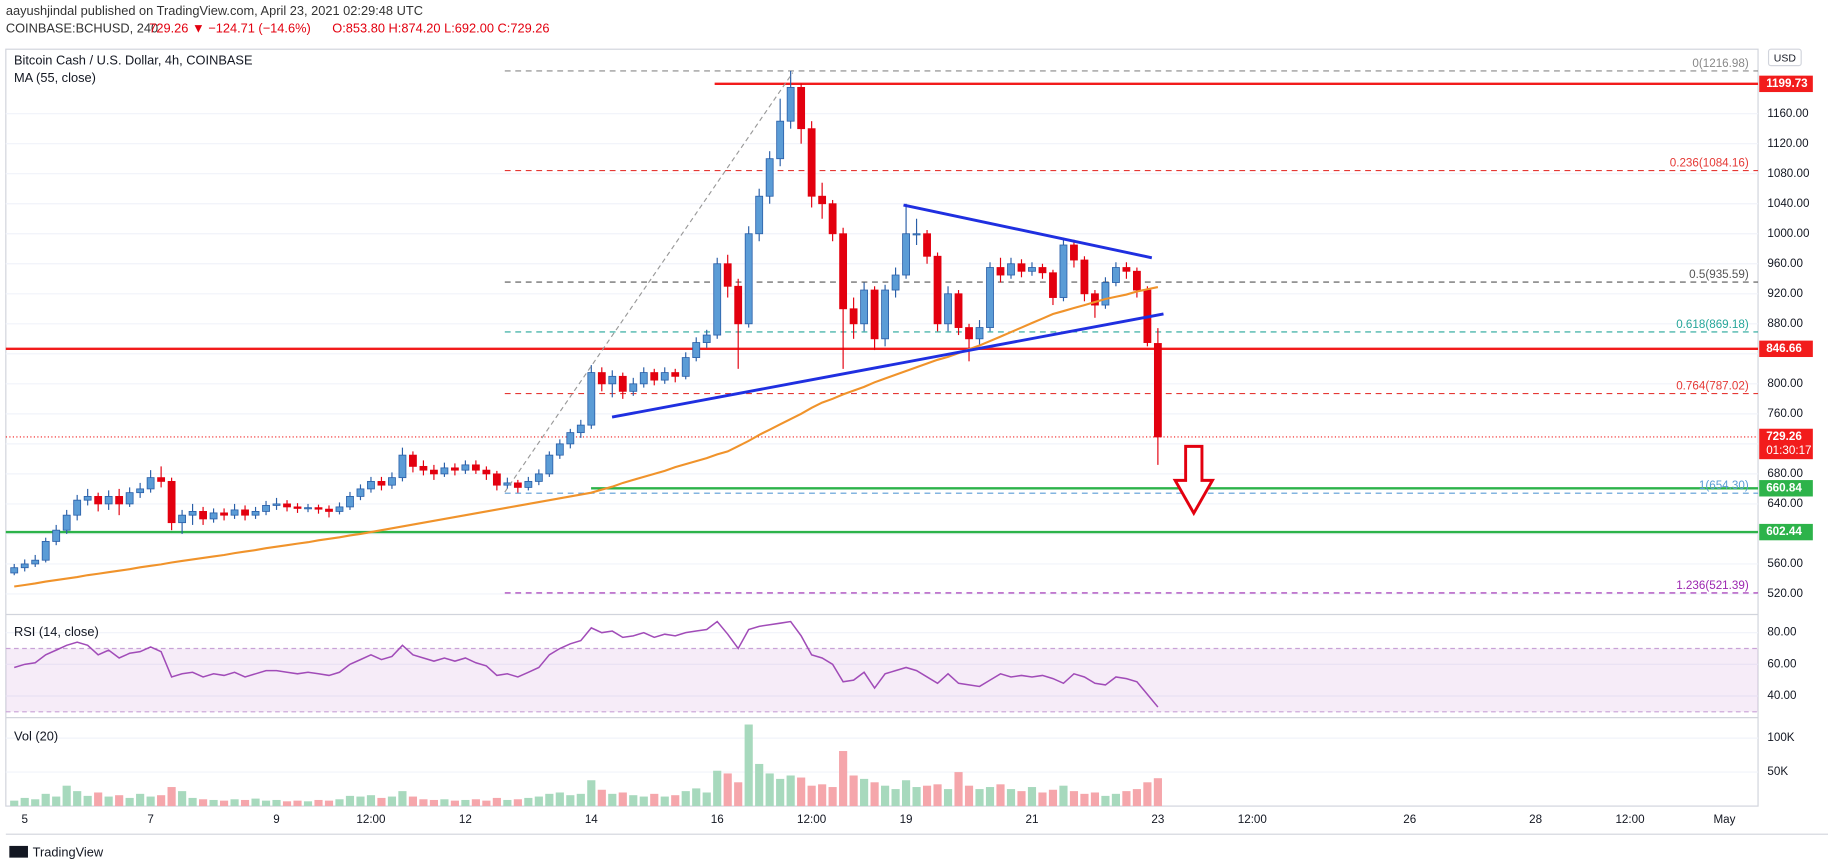 The image size is (1828, 867). I want to click on brand: TradingView, so click(68, 851).